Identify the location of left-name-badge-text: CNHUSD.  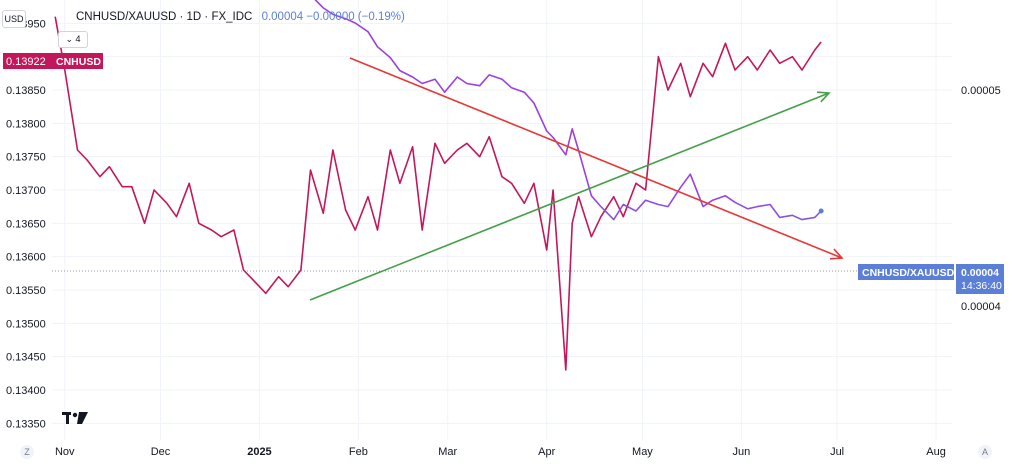
(78, 62).